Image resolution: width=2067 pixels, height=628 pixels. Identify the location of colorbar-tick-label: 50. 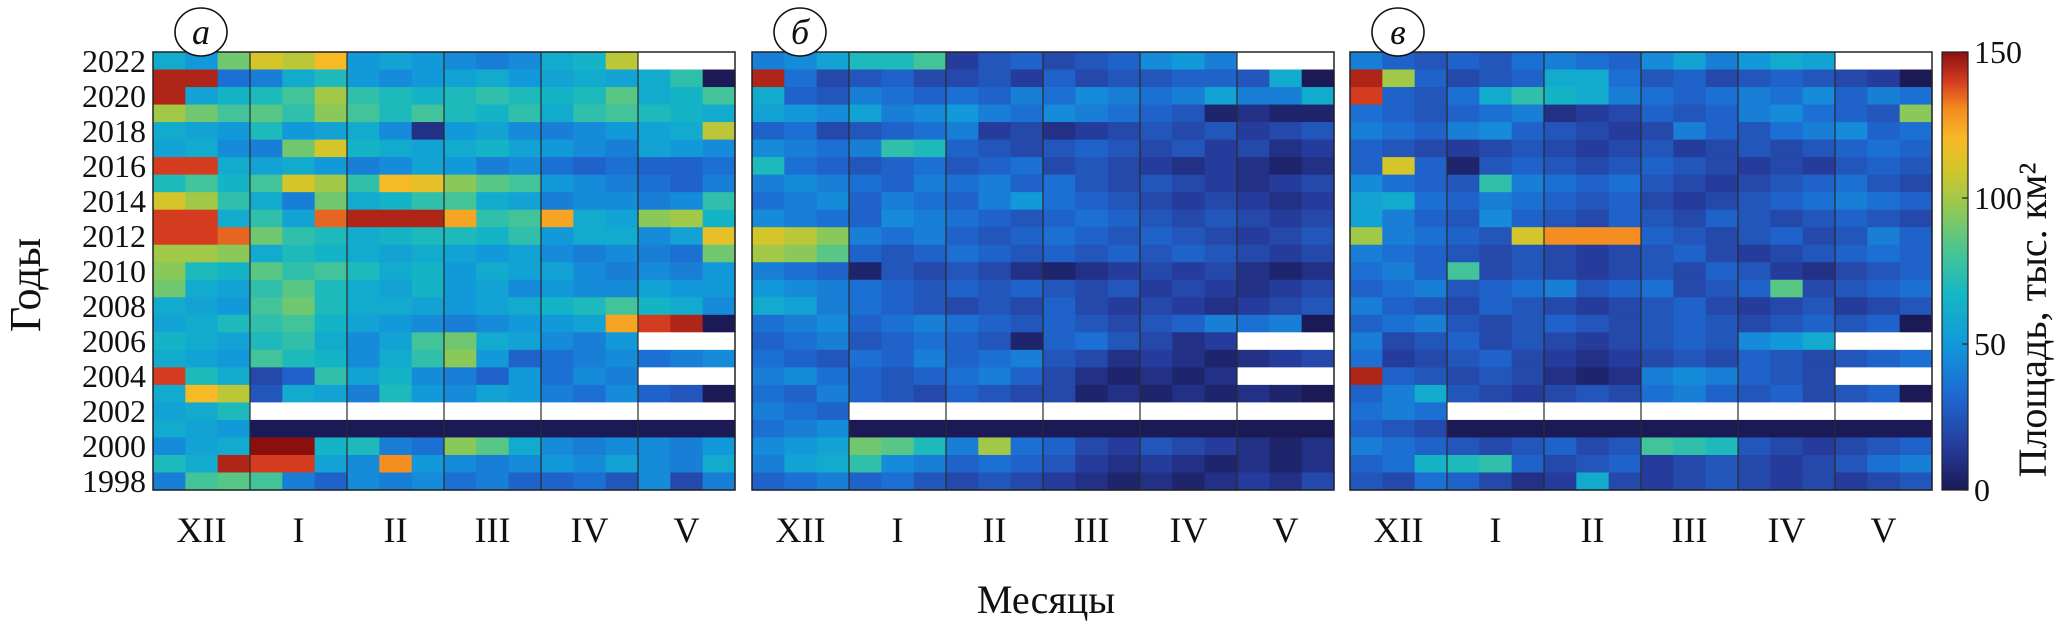
(1990, 344).